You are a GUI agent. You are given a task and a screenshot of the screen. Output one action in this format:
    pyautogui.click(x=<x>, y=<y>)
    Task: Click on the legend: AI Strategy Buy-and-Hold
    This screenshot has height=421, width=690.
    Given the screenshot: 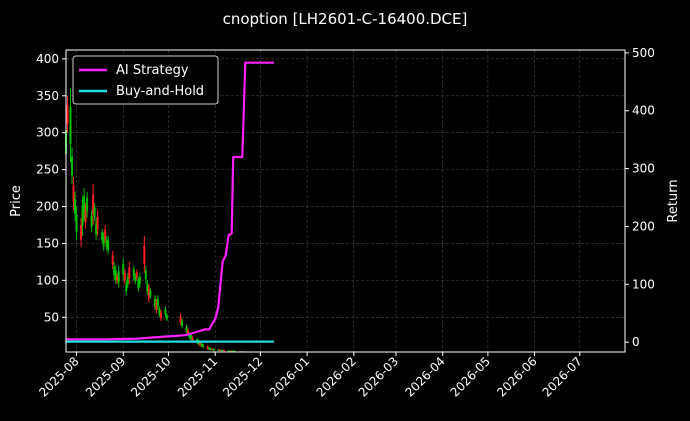 What is the action you would take?
    pyautogui.click(x=145, y=80)
    